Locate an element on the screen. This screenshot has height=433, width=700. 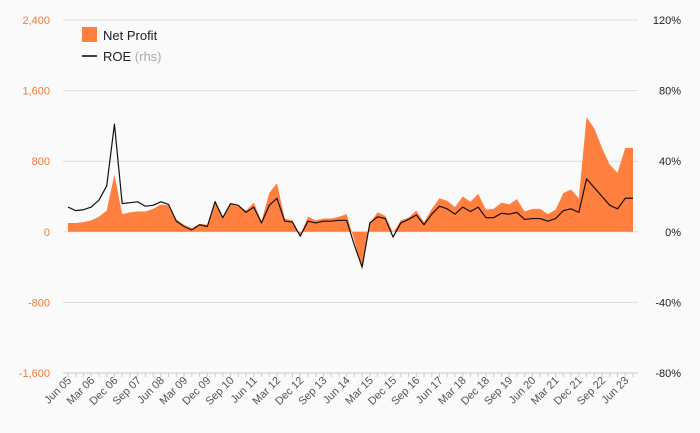
y-left-tick-label: -1,600 is located at coordinates (34, 374).